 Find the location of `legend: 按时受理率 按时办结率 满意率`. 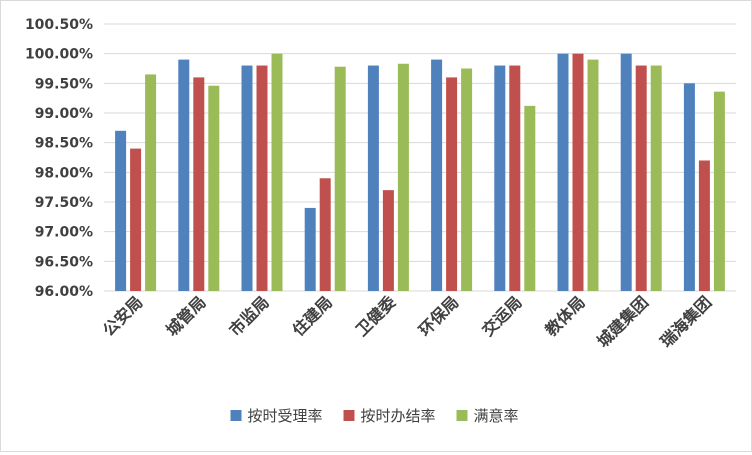

legend: 按时受理率 按时办结率 满意率 is located at coordinates (374, 416).